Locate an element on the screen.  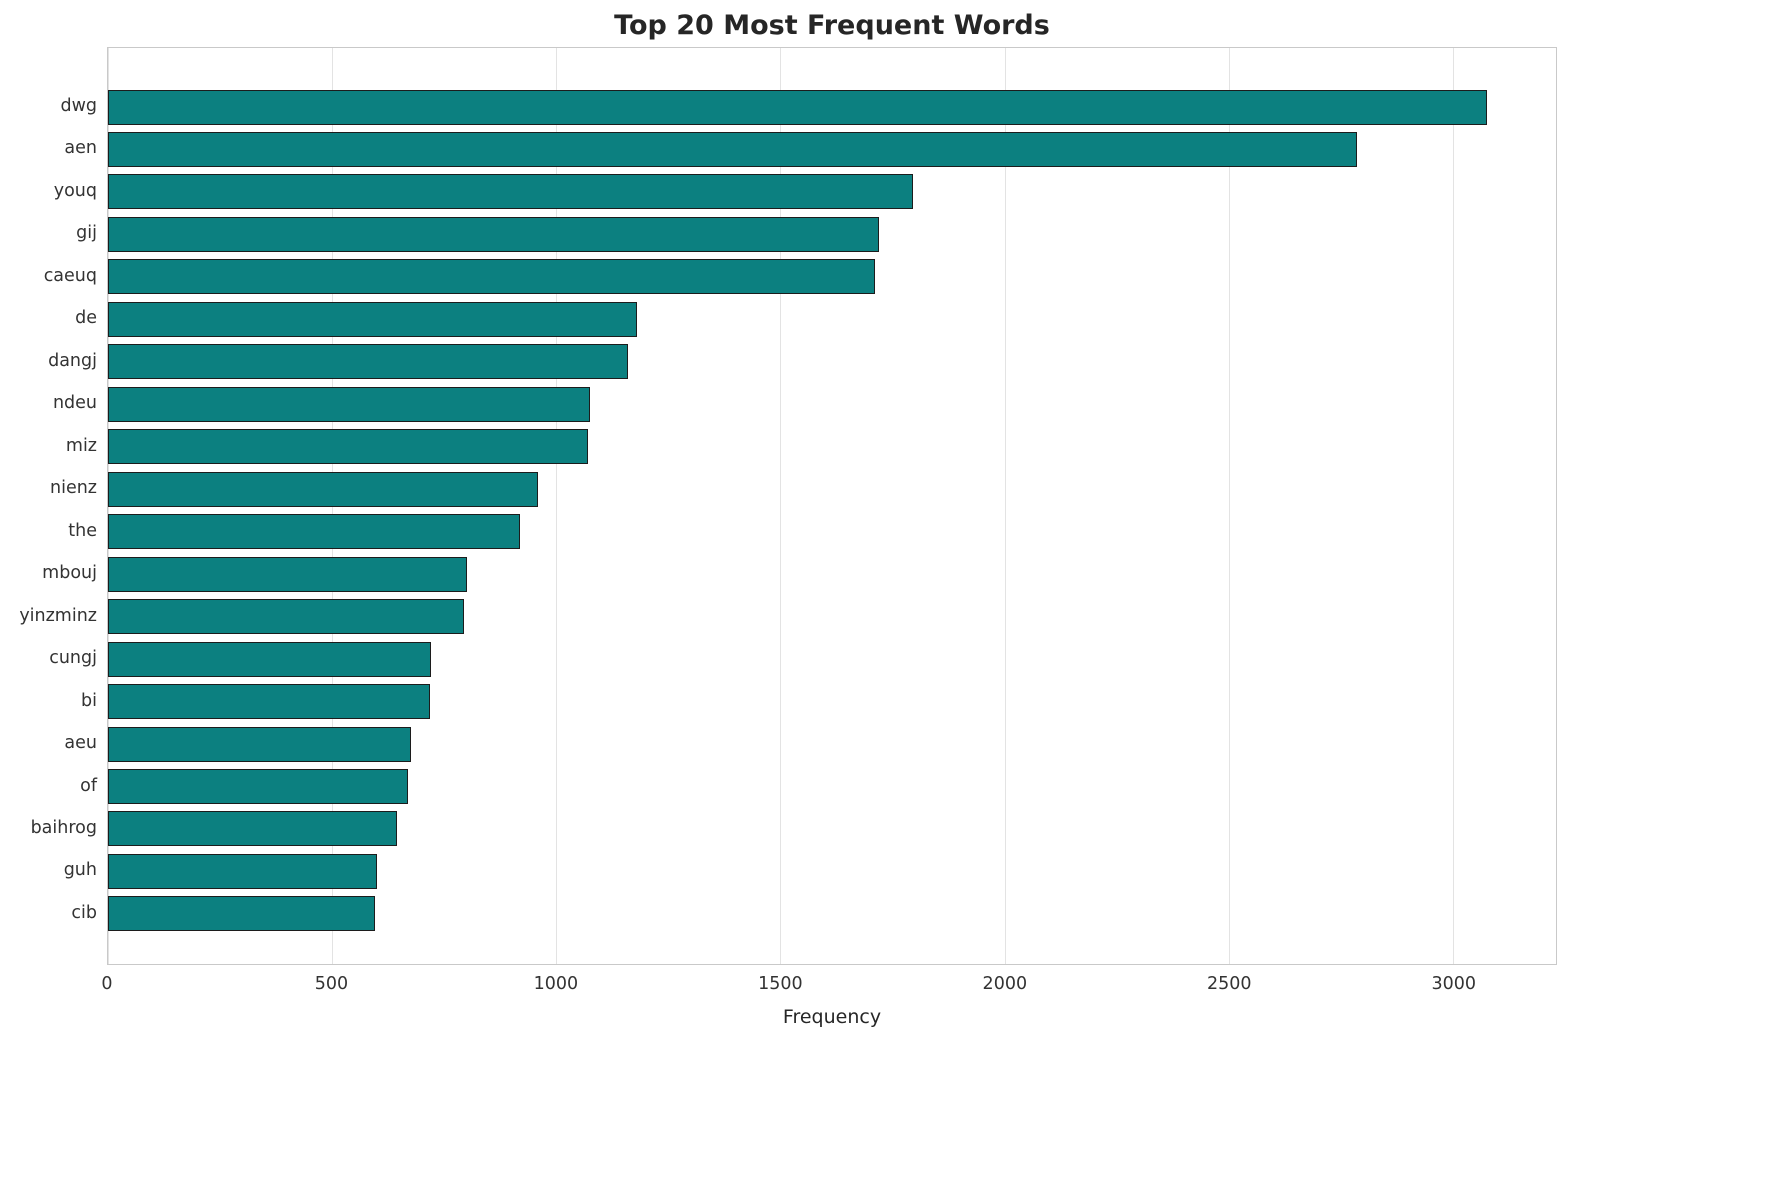
bar-youq is located at coordinates (510, 192).